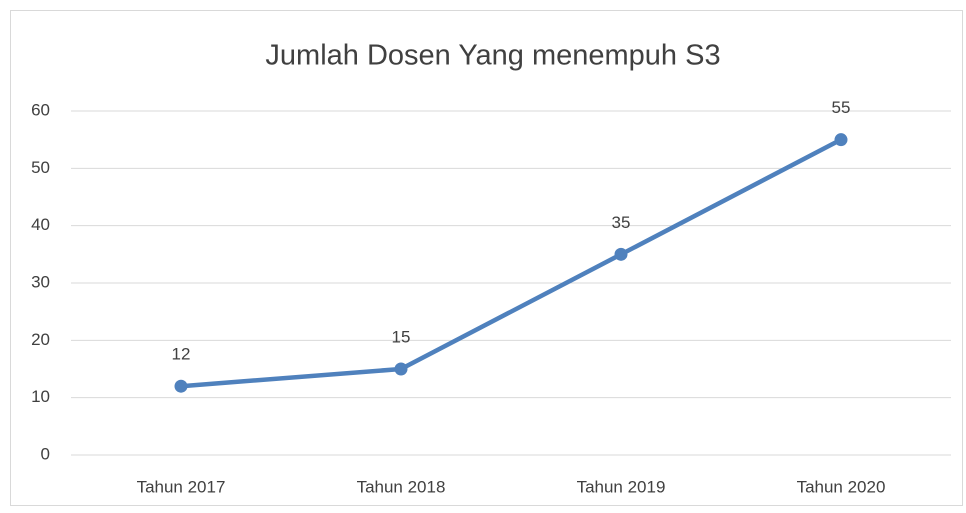  Describe the element at coordinates (40, 339) in the screenshot. I see `y-tick-label: 20` at that location.